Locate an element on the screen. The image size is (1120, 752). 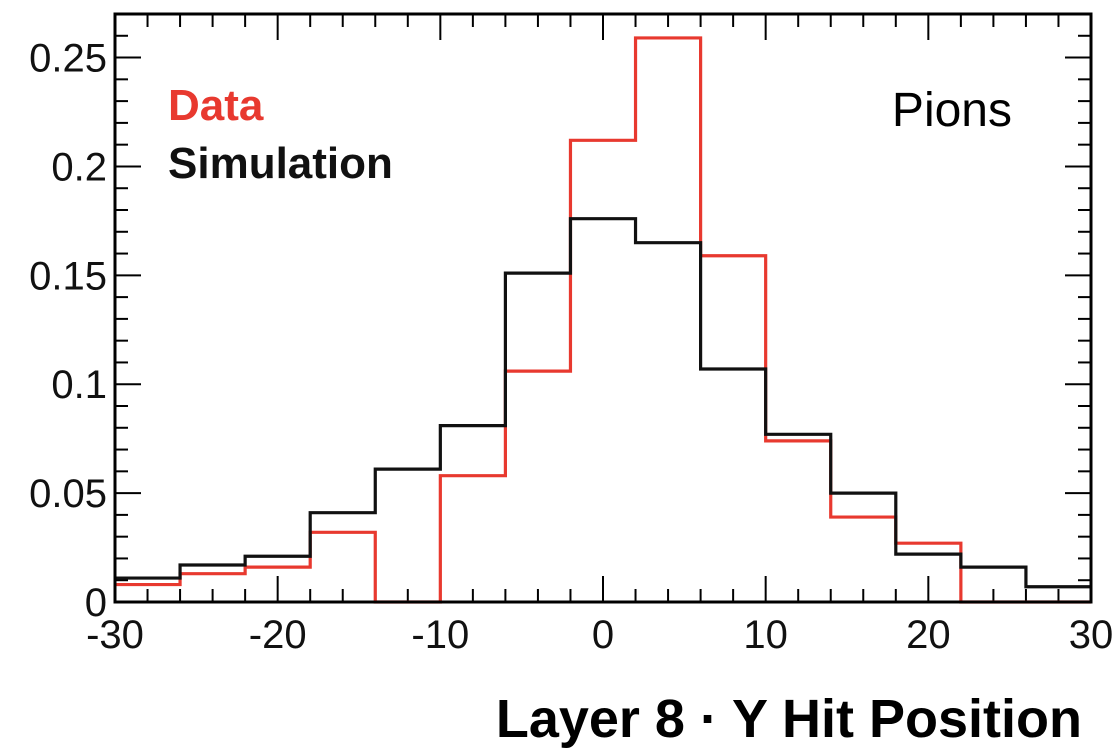
x-tick-label: -30 is located at coordinates (115, 635).